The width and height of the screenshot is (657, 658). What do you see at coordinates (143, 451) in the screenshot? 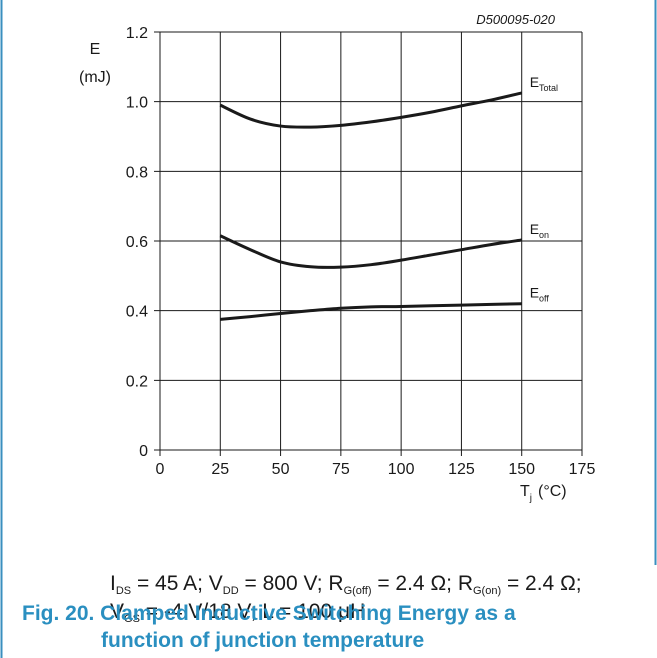
I see `y-tick-label: 0` at bounding box center [143, 451].